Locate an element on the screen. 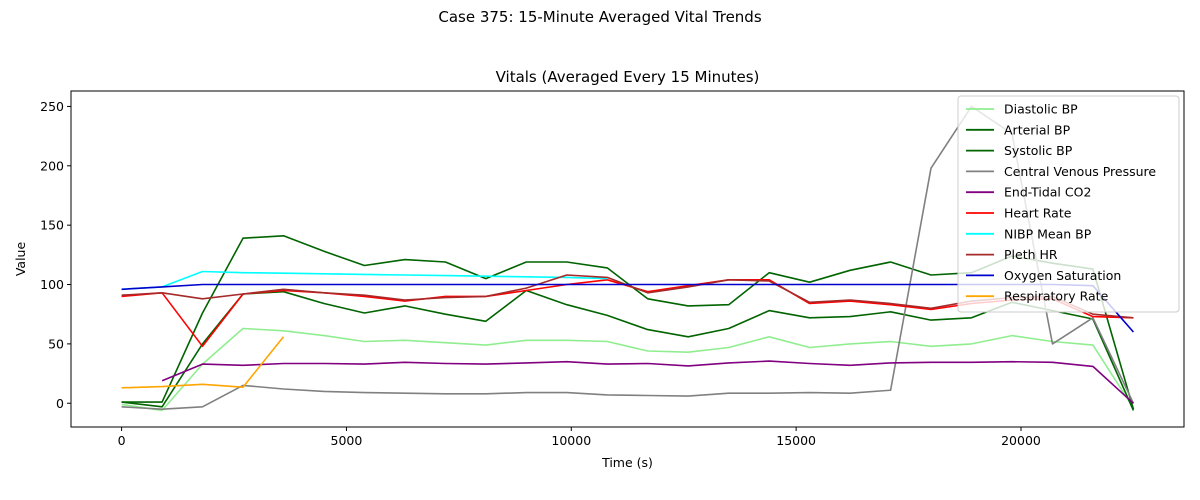  x-tick-label-4: 20000 is located at coordinates (1021, 440).